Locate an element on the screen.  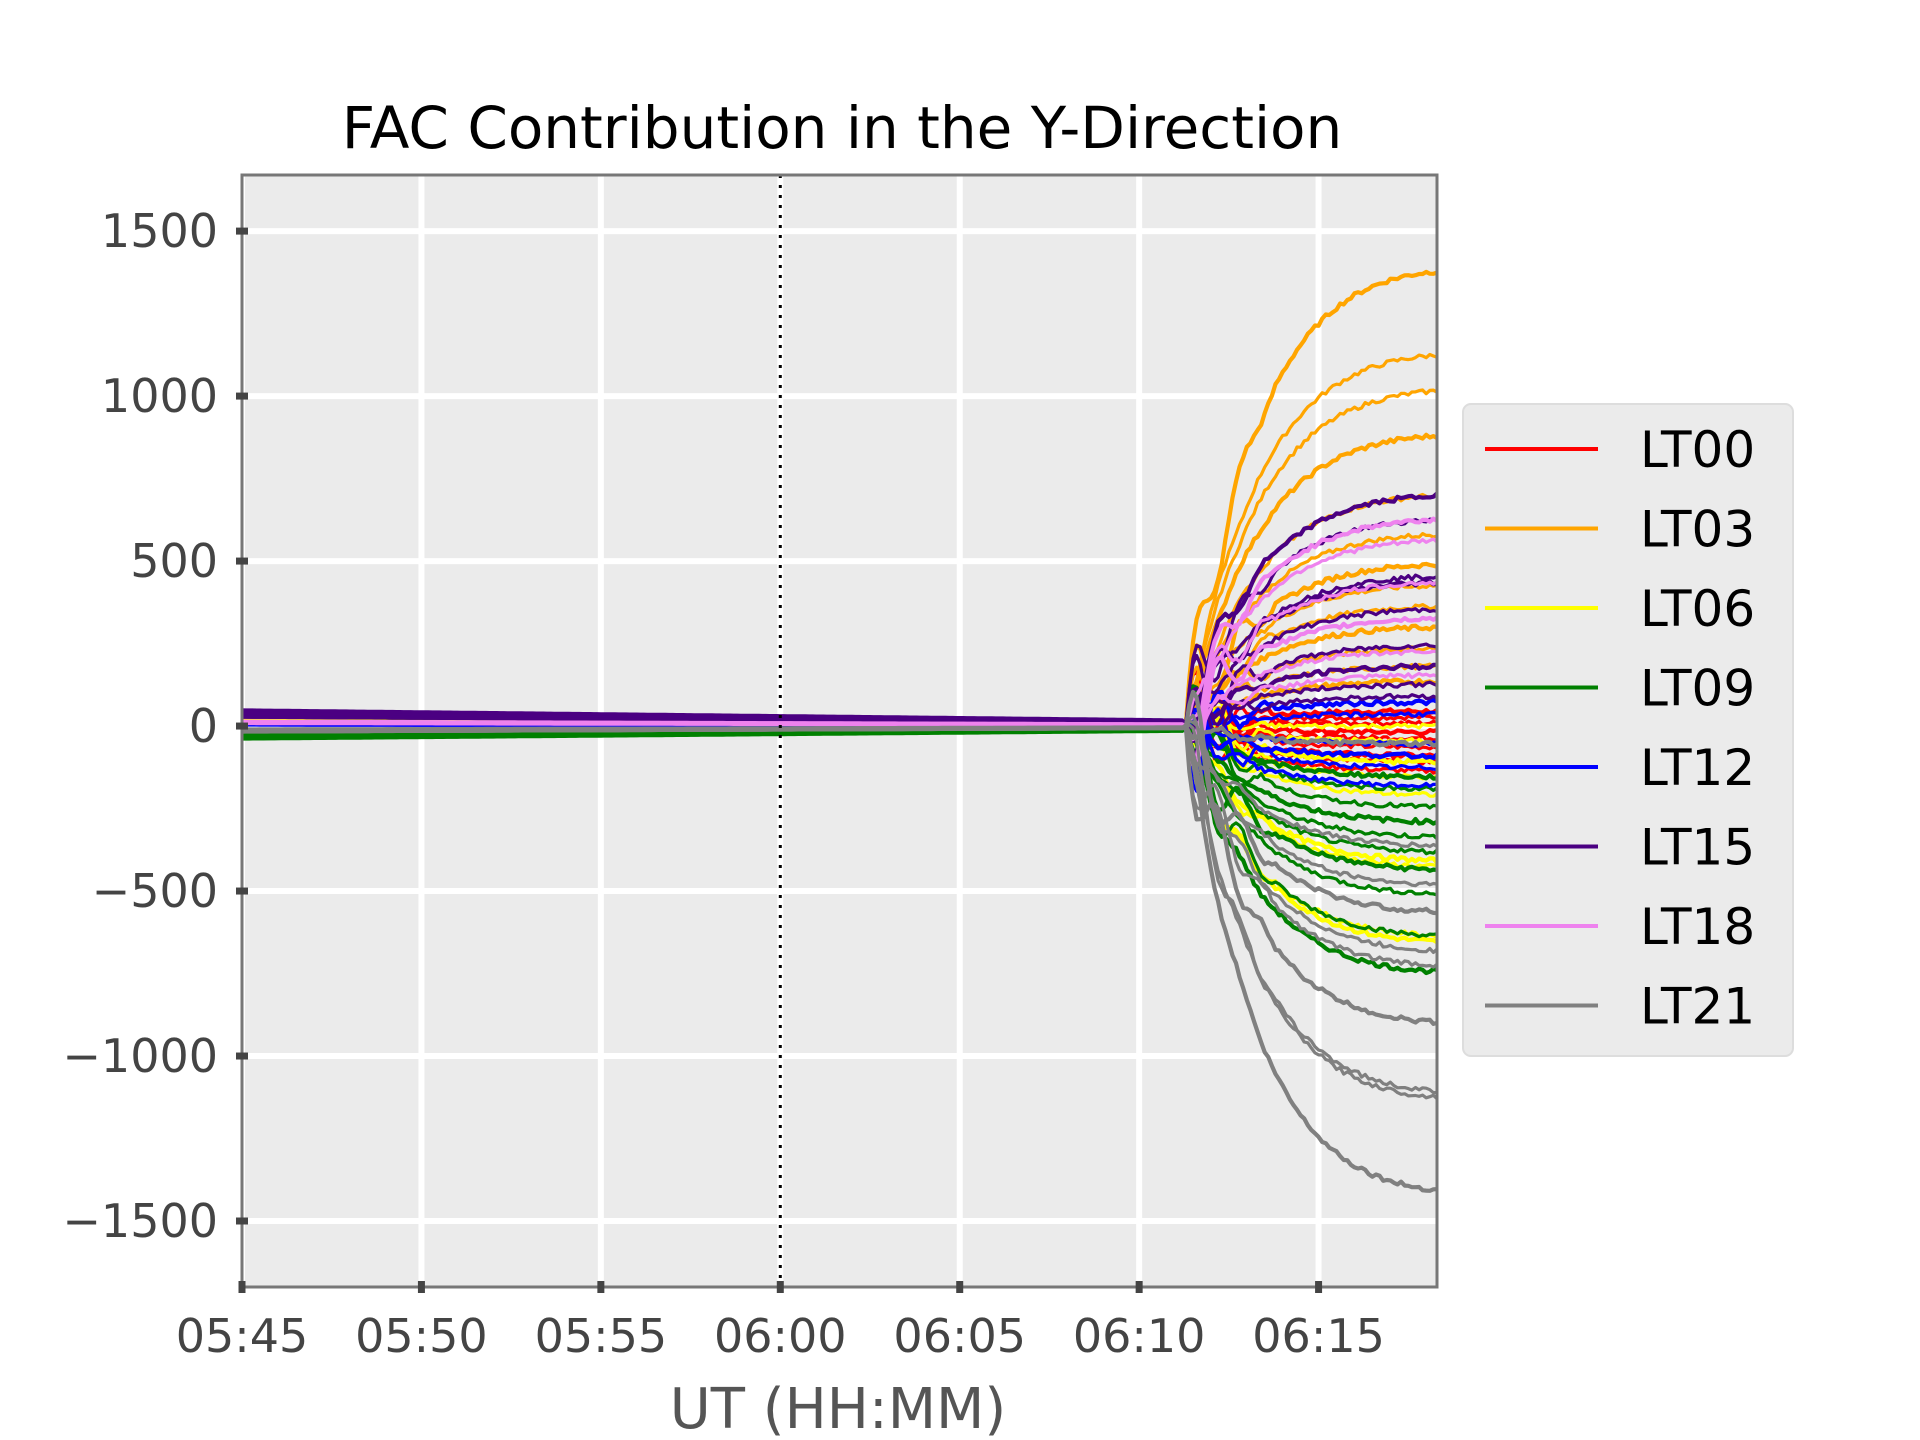
legend-label: LT00 is located at coordinates (1697, 450).